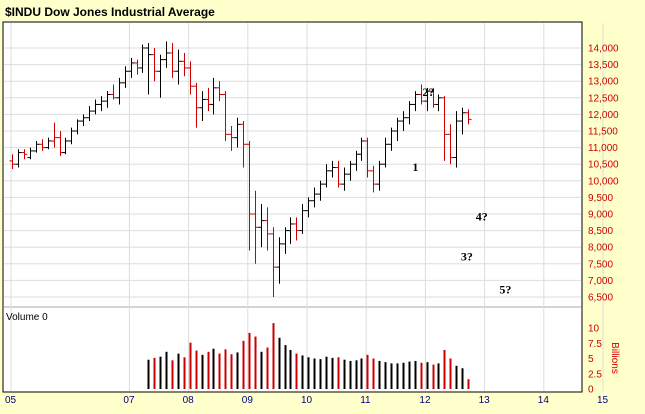 Image resolution: width=645 pixels, height=414 pixels. What do you see at coordinates (594, 329) in the screenshot?
I see `volume-tick-label: 10` at bounding box center [594, 329].